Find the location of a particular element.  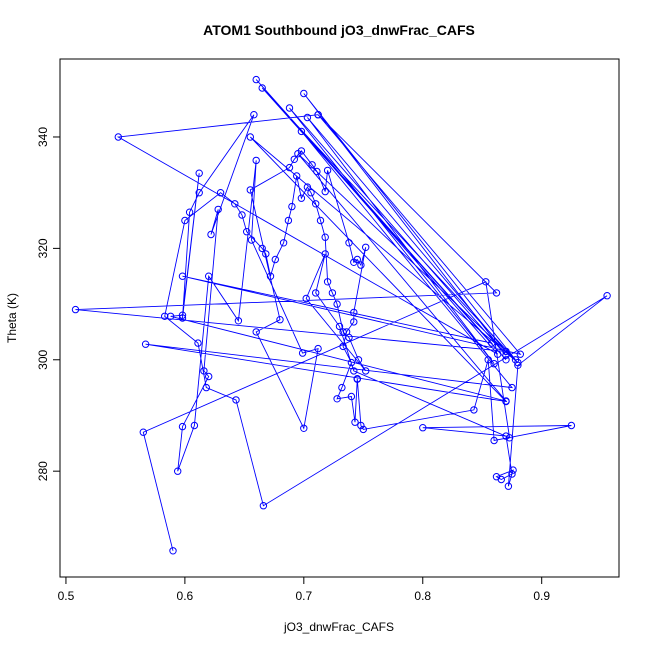

y-tick-label: 280 is located at coordinates (43, 471).